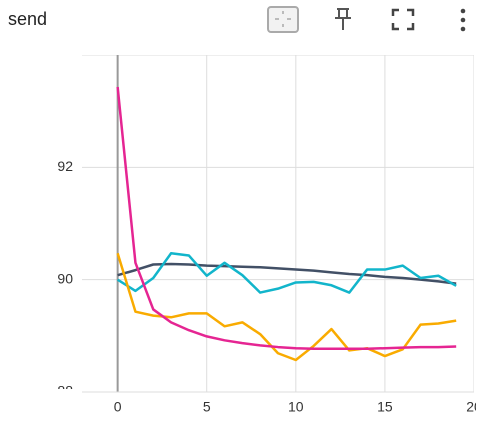 The image size is (483, 438). What do you see at coordinates (474, 407) in the screenshot?
I see `x-tick-label: 20` at bounding box center [474, 407].